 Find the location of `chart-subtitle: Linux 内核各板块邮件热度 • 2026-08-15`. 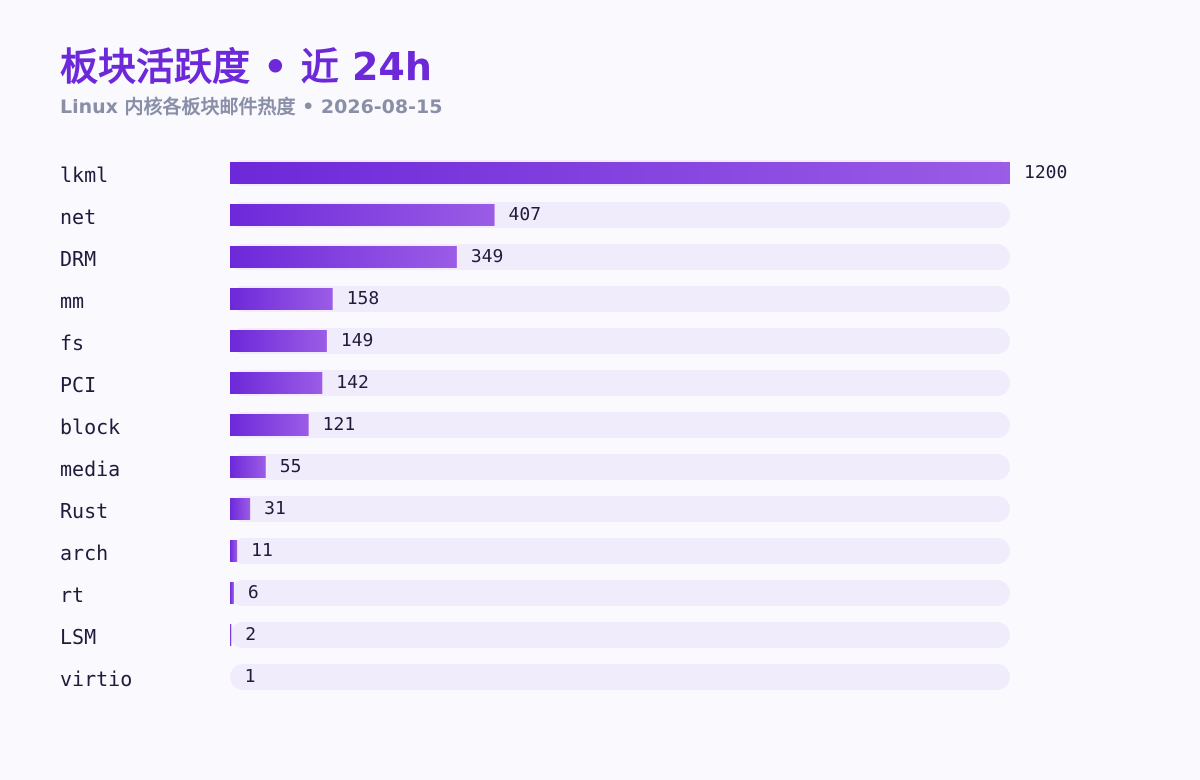

chart-subtitle: Linux 内核各板块邮件热度 • 2026-08-15 is located at coordinates (251, 107).